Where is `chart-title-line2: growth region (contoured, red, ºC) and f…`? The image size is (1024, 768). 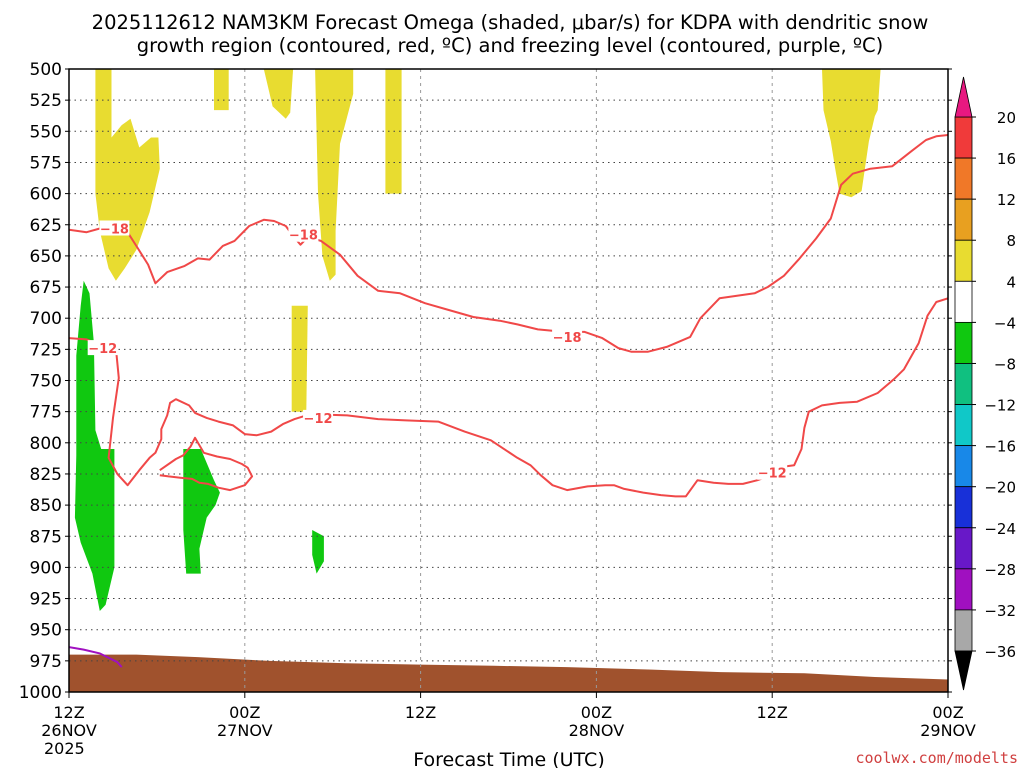
chart-title-line2: growth region (contoured, red, ºC) and f… is located at coordinates (510, 45).